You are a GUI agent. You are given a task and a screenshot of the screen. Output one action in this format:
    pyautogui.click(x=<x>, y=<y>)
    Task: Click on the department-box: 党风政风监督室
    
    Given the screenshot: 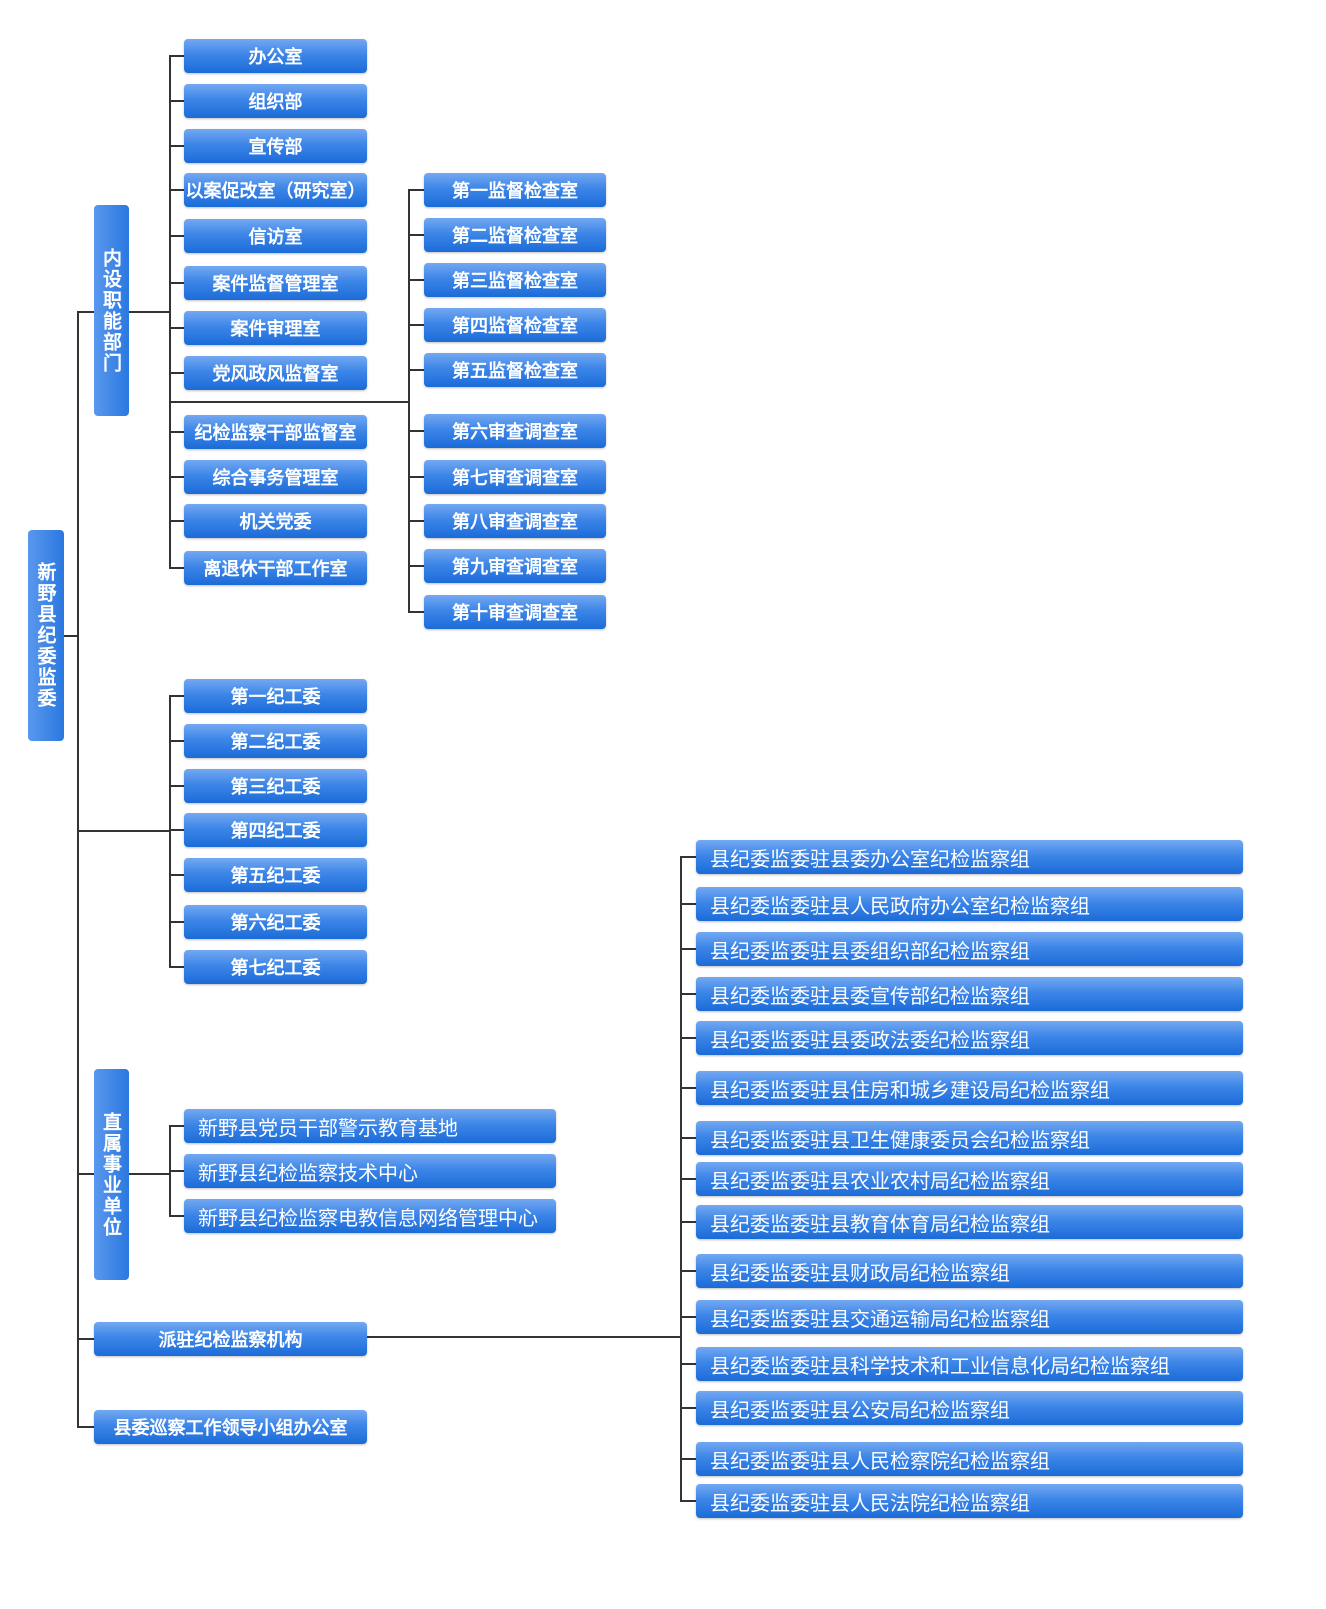 What is the action you would take?
    pyautogui.click(x=275, y=373)
    